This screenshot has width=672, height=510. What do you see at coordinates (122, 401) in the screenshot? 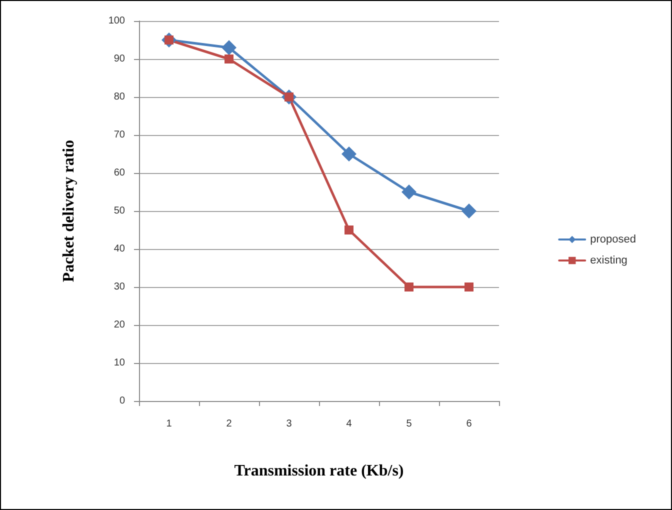
I see `y-tick-label: 0` at bounding box center [122, 401].